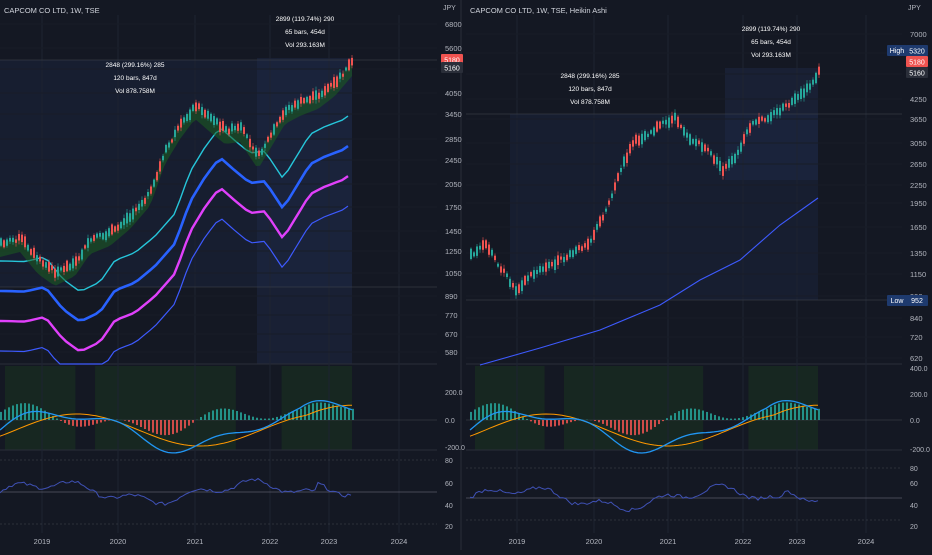 This screenshot has height=555, width=932. Describe the element at coordinates (797, 541) in the screenshot. I see `p2-year-tick-4: 2023` at that location.